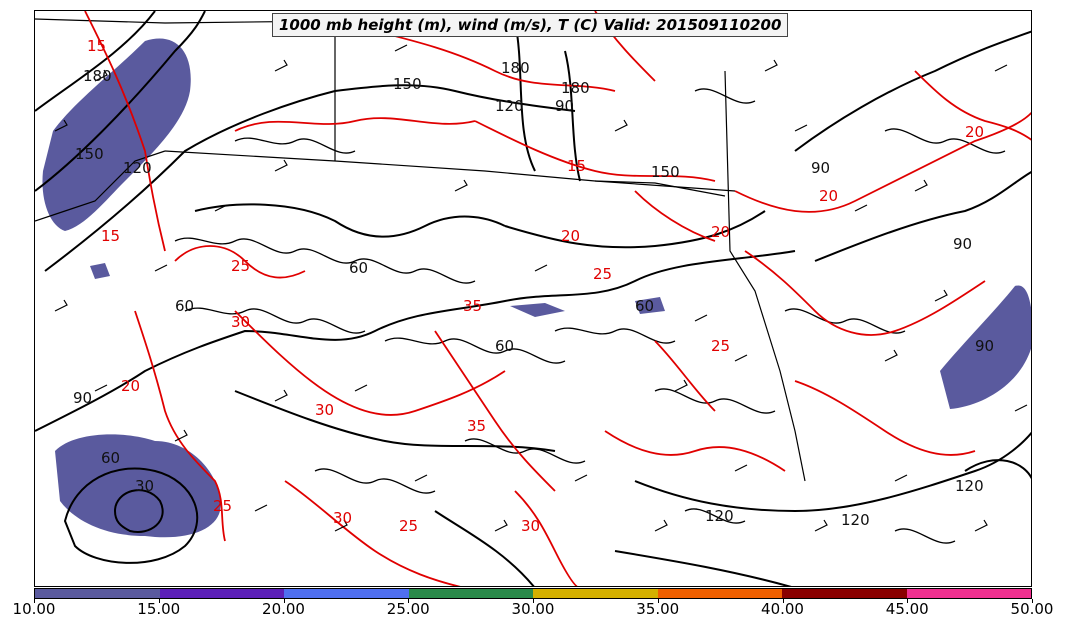 This screenshot has height=633, width=1065. What do you see at coordinates (907, 609) in the screenshot?
I see `colorbar-tick-label: 45.00` at bounding box center [907, 609].